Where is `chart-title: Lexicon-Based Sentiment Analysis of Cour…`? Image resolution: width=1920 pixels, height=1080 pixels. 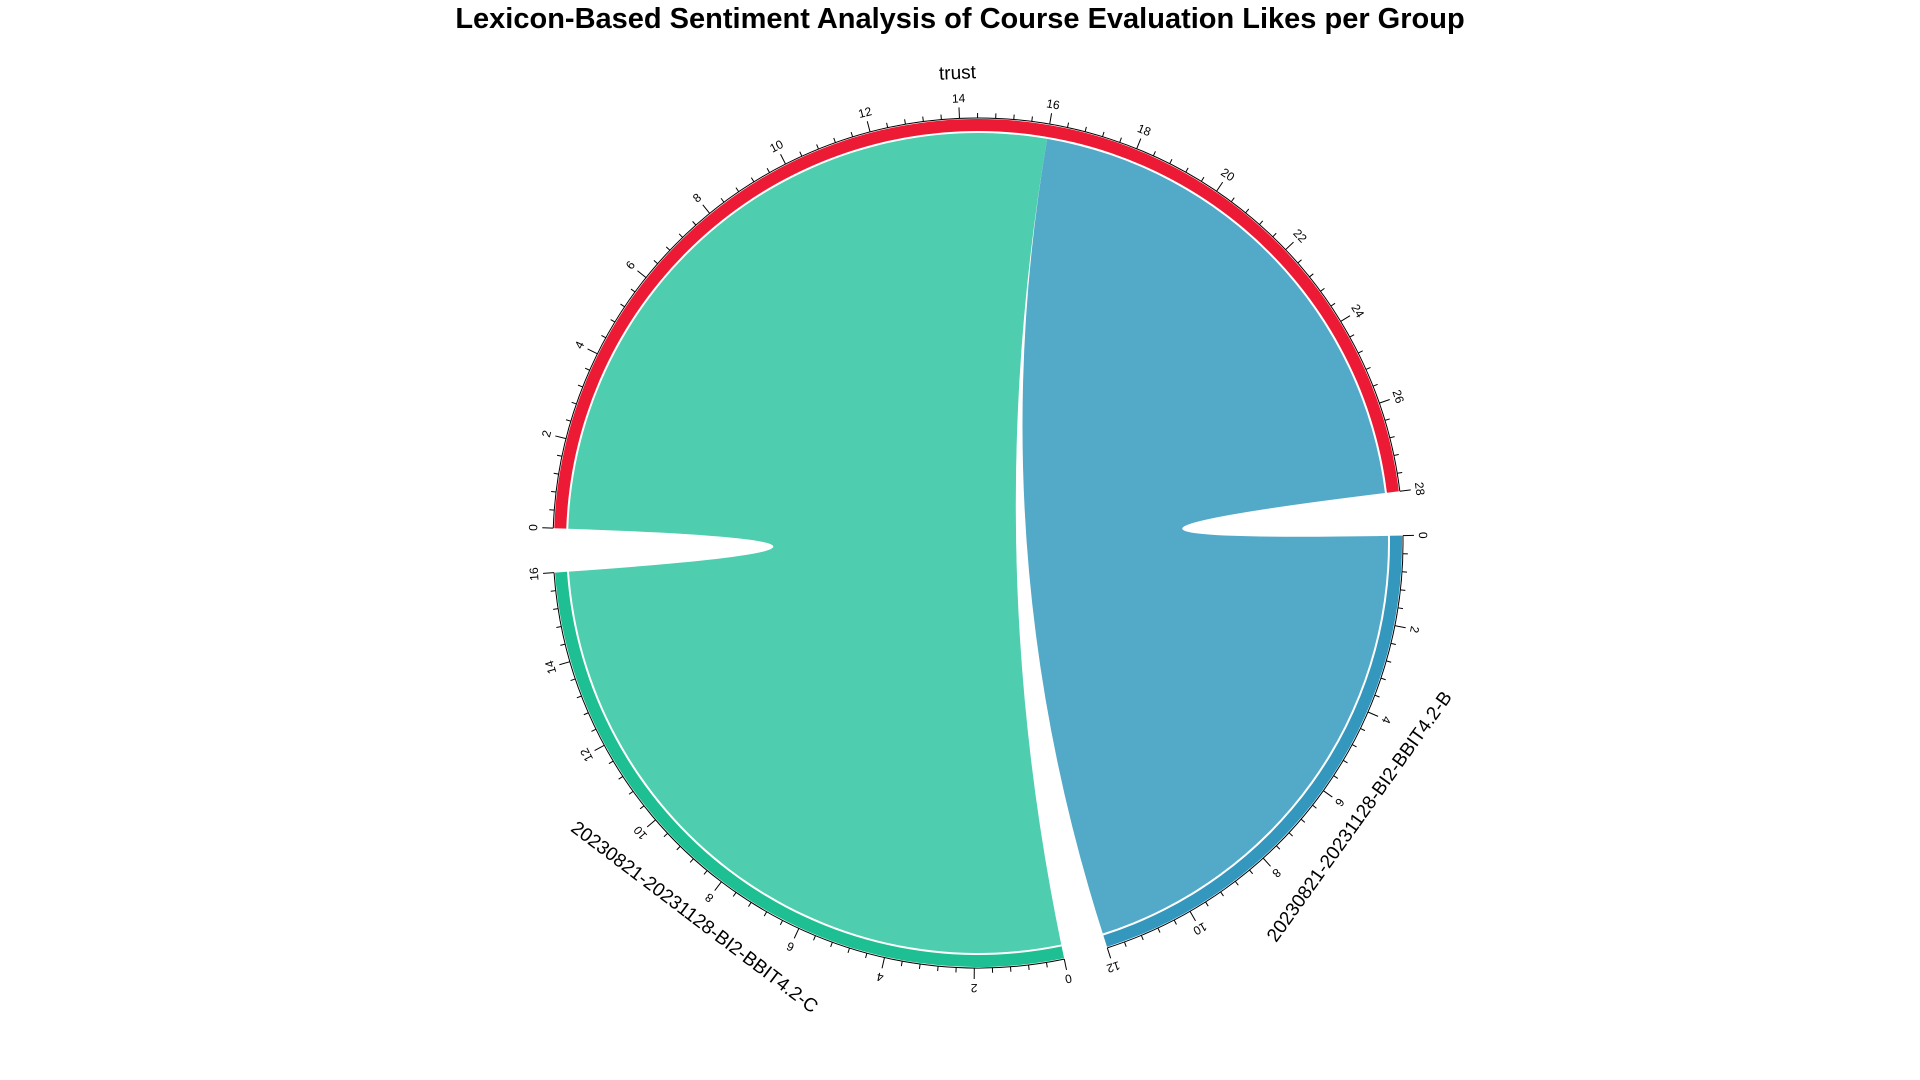 chart-title: Lexicon-Based Sentiment Analysis of Cour… is located at coordinates (960, 19).